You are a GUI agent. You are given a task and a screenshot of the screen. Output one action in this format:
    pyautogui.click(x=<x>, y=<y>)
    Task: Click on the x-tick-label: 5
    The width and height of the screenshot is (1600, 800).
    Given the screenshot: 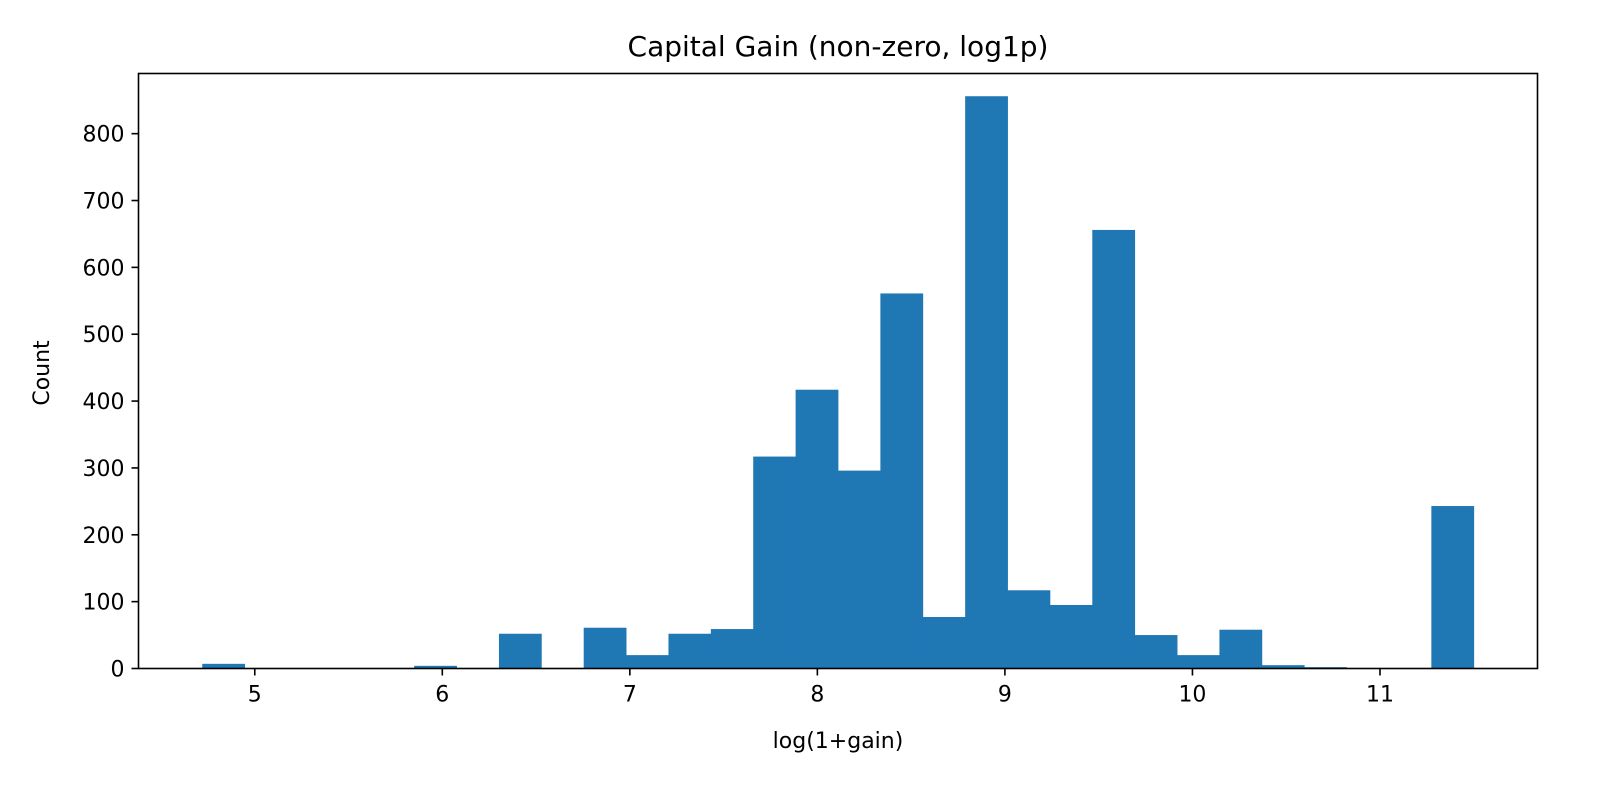 What is the action you would take?
    pyautogui.click(x=255, y=695)
    